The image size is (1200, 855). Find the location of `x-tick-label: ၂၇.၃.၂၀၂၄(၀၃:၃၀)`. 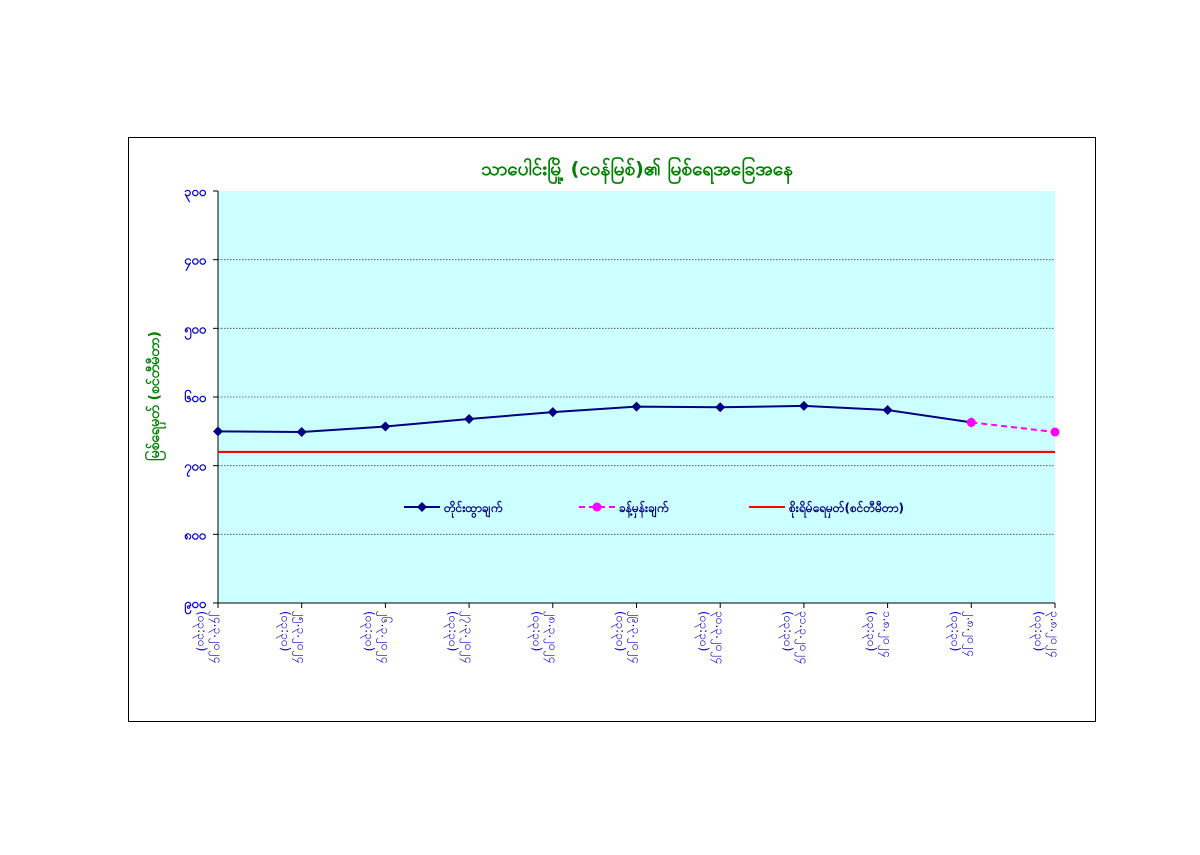

x-tick-label: ၂၇.၃.၂၀၂၄(၀၃:၃၀) is located at coordinates (459, 637).